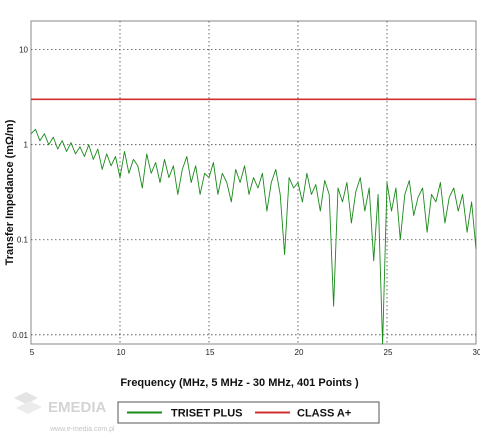 The height and width of the screenshot is (447, 480). What do you see at coordinates (210, 352) in the screenshot?
I see `x-tick-label: 15` at bounding box center [210, 352].